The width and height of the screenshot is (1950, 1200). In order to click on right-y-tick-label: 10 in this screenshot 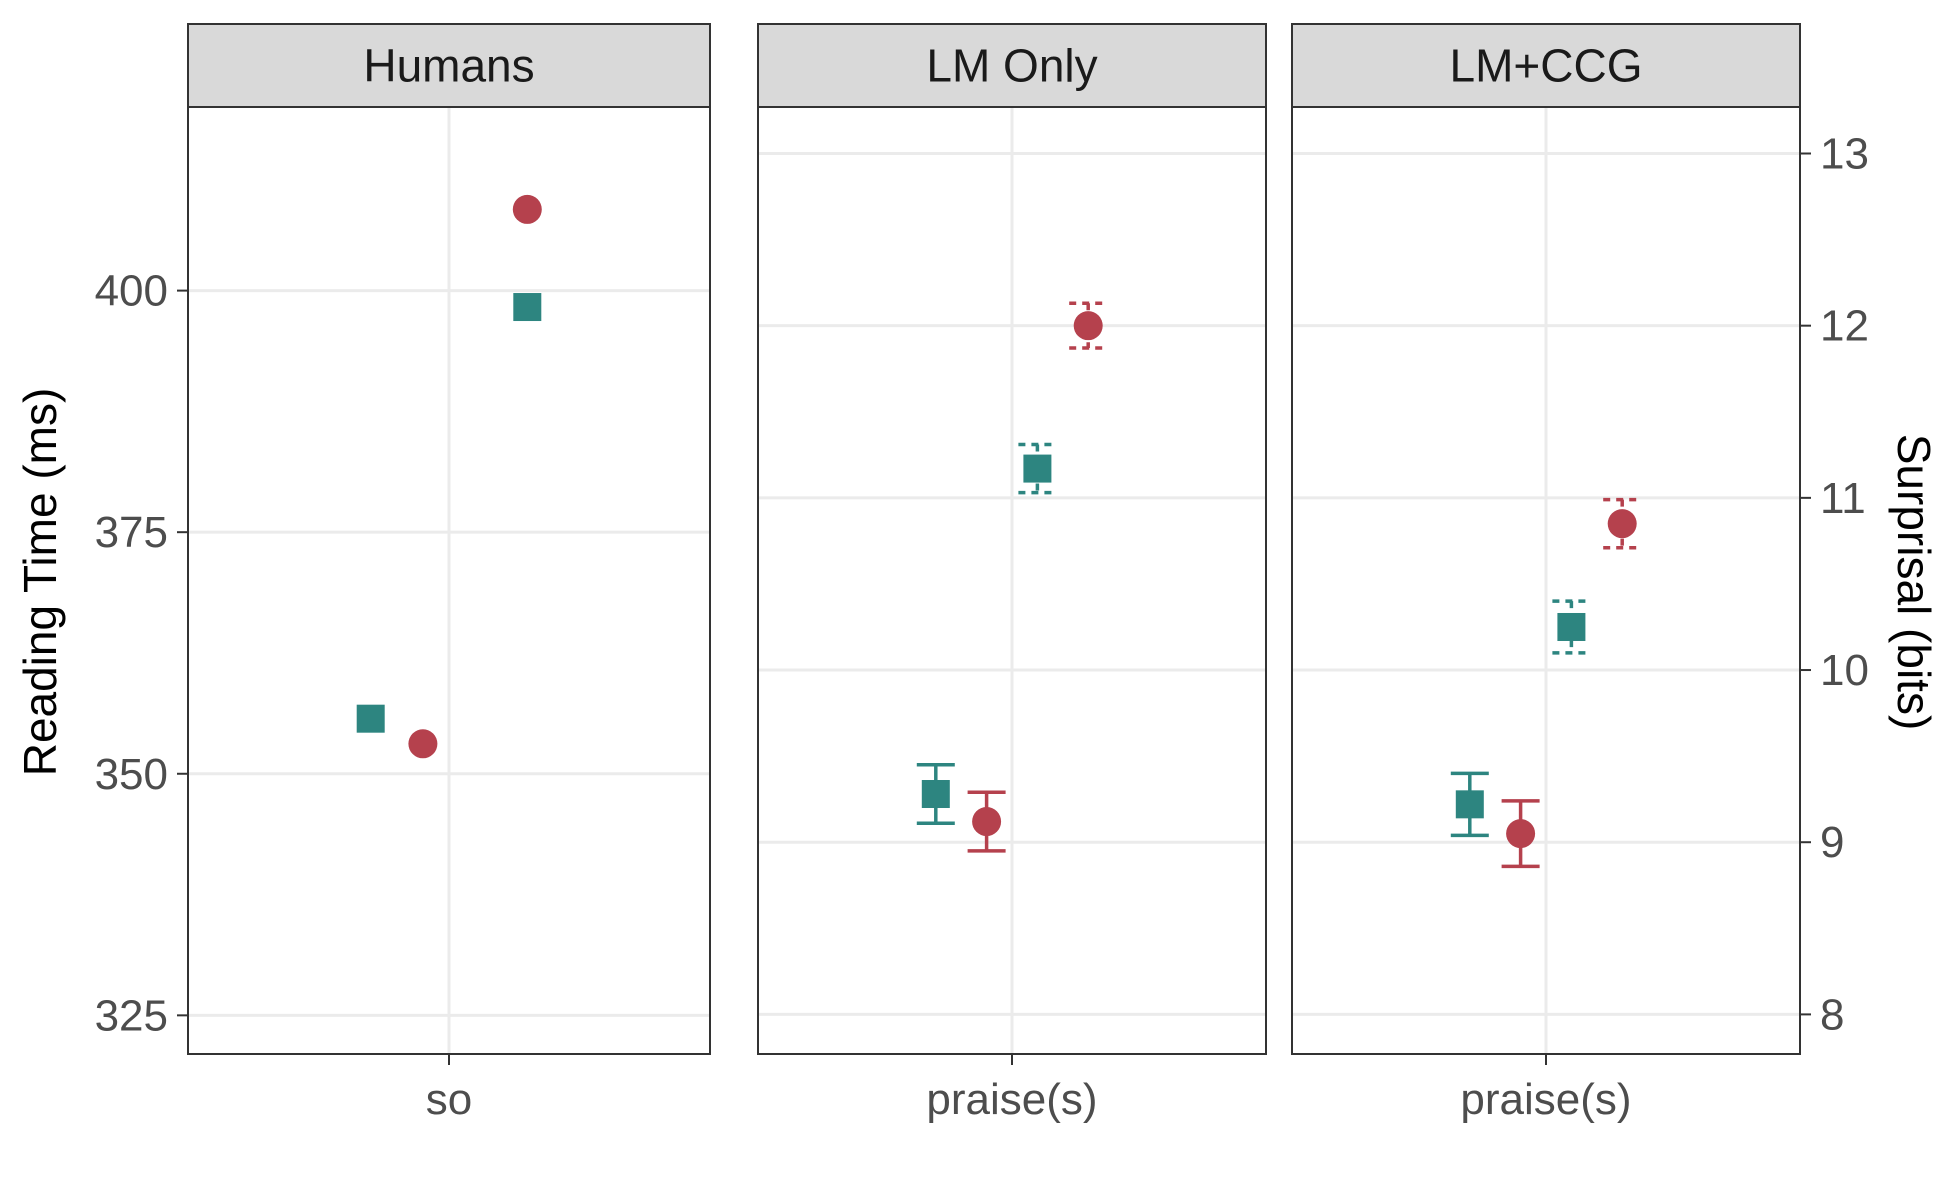, I will do `click(1844, 670)`.